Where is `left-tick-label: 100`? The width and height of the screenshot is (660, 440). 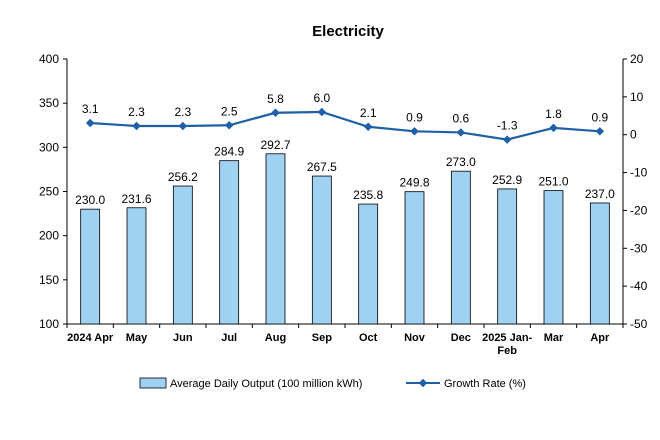 left-tick-label: 100 is located at coordinates (49, 324).